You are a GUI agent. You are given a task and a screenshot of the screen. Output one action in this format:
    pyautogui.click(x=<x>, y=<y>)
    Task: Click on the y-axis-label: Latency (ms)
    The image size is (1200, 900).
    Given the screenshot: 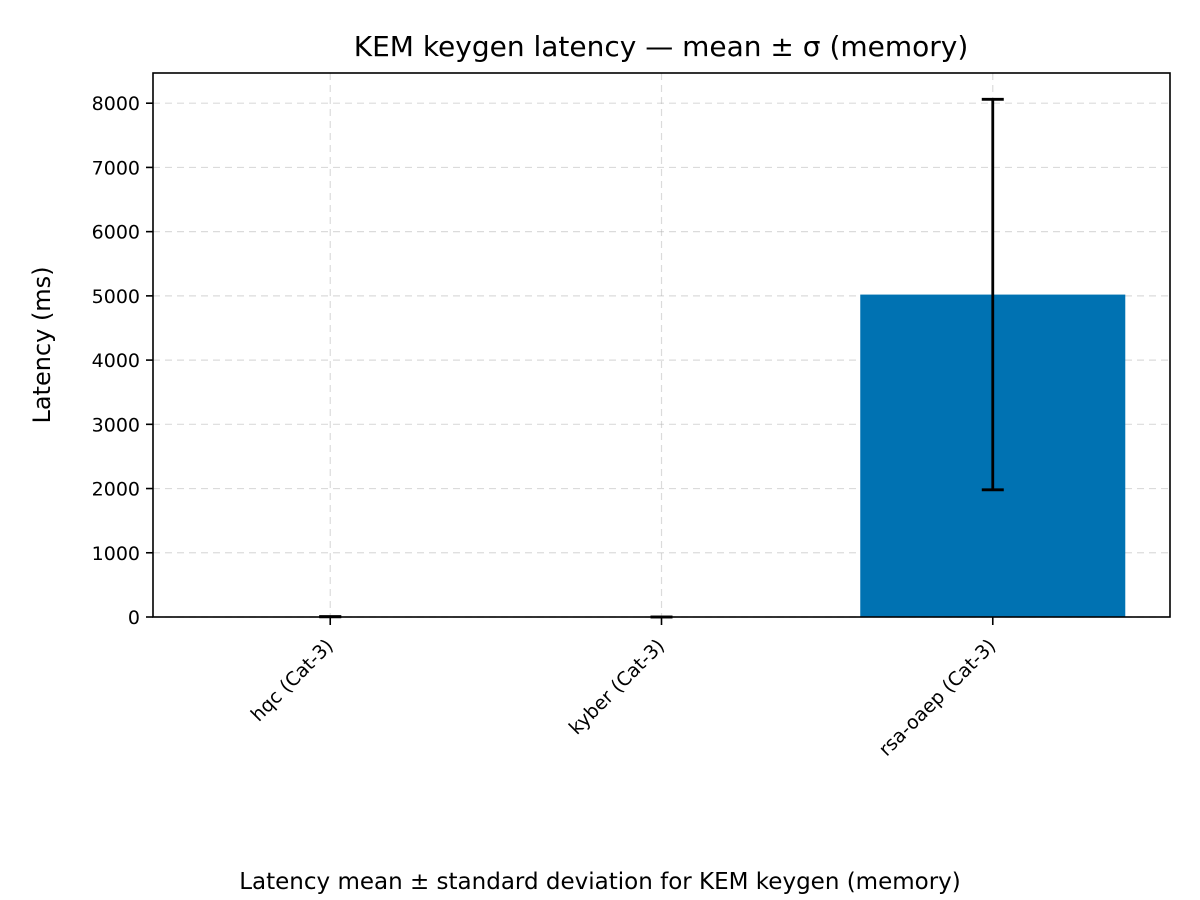 What is the action you would take?
    pyautogui.click(x=42, y=344)
    